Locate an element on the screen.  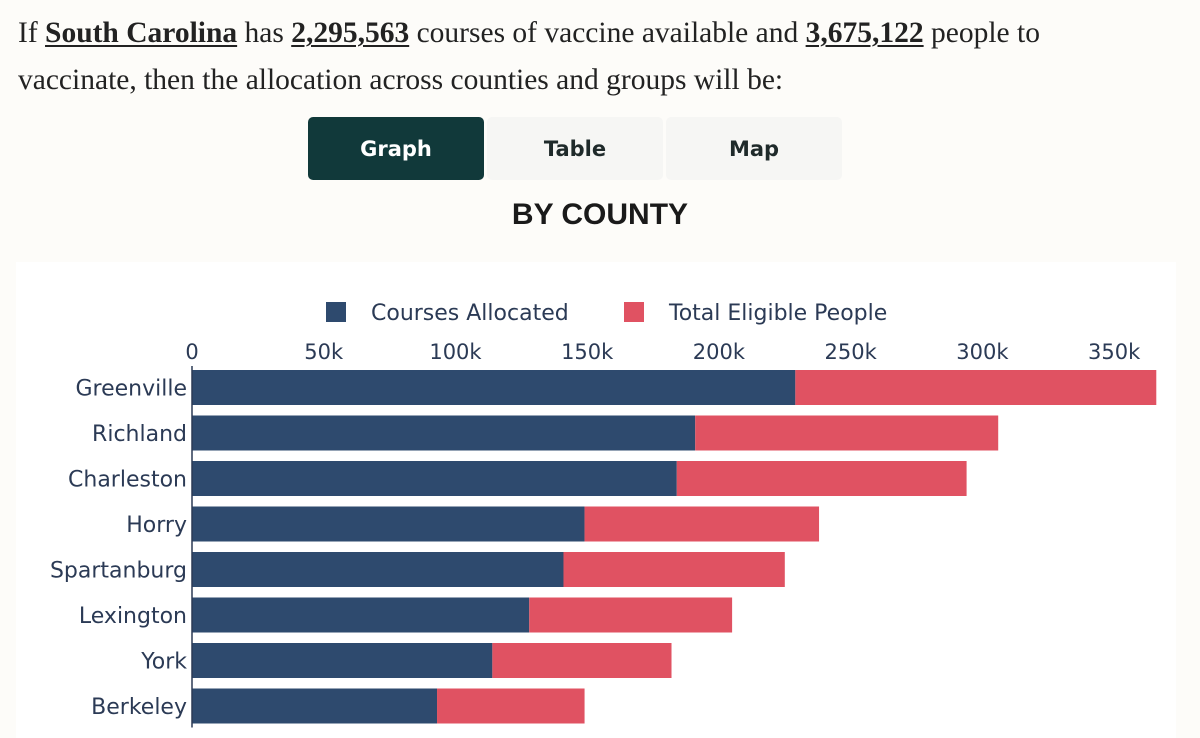
courses-available-value: 2,295,563 is located at coordinates (350, 33).